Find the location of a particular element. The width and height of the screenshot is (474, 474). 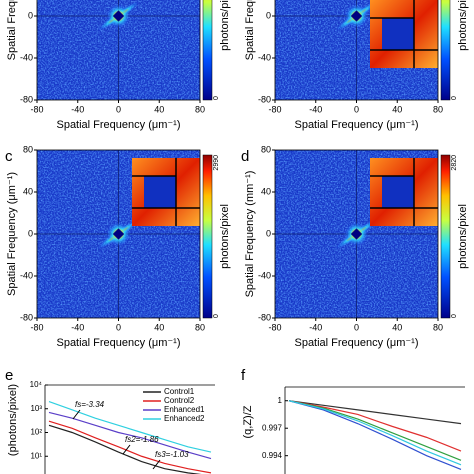

y-tick-label: 0.994 is located at coordinates (272, 455).